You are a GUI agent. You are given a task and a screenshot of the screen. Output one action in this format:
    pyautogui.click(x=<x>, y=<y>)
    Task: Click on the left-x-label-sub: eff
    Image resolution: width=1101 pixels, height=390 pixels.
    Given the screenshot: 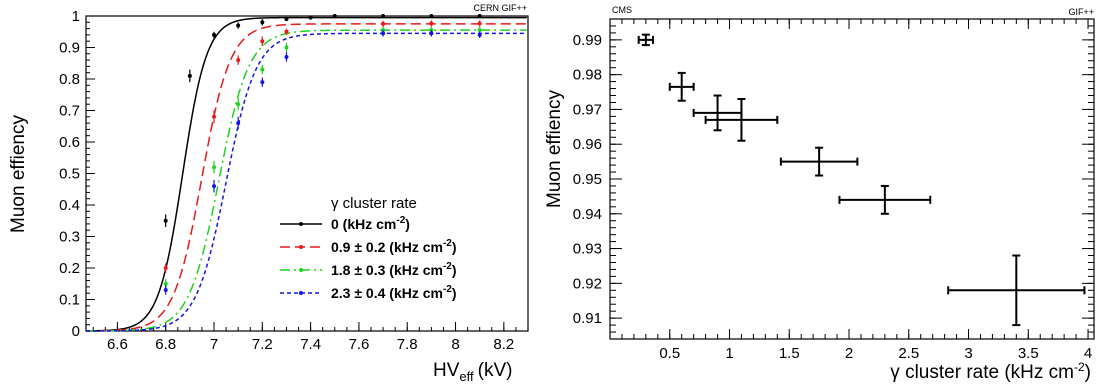 What is the action you would take?
    pyautogui.click(x=466, y=376)
    